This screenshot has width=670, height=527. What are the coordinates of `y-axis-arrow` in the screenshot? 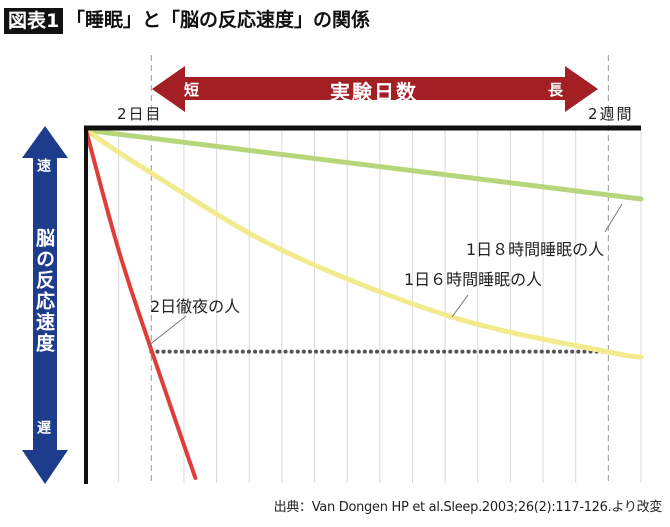 It's located at (45, 305).